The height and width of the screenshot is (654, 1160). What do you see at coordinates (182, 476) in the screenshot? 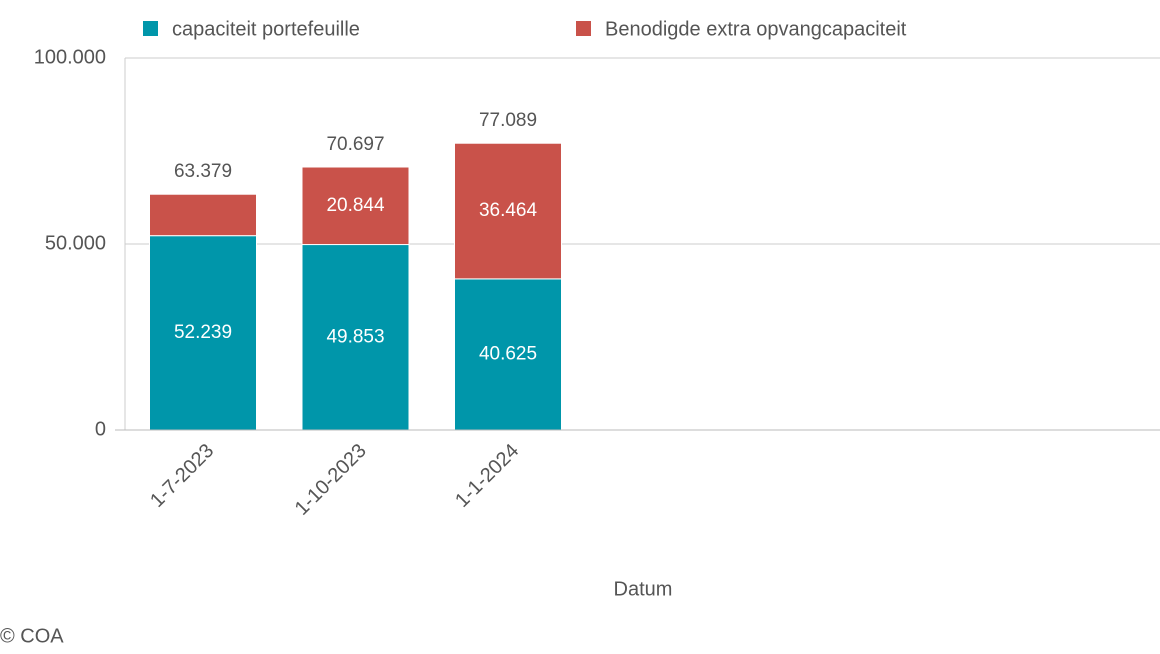
I see `x-tick-label: 1-7-2023` at bounding box center [182, 476].